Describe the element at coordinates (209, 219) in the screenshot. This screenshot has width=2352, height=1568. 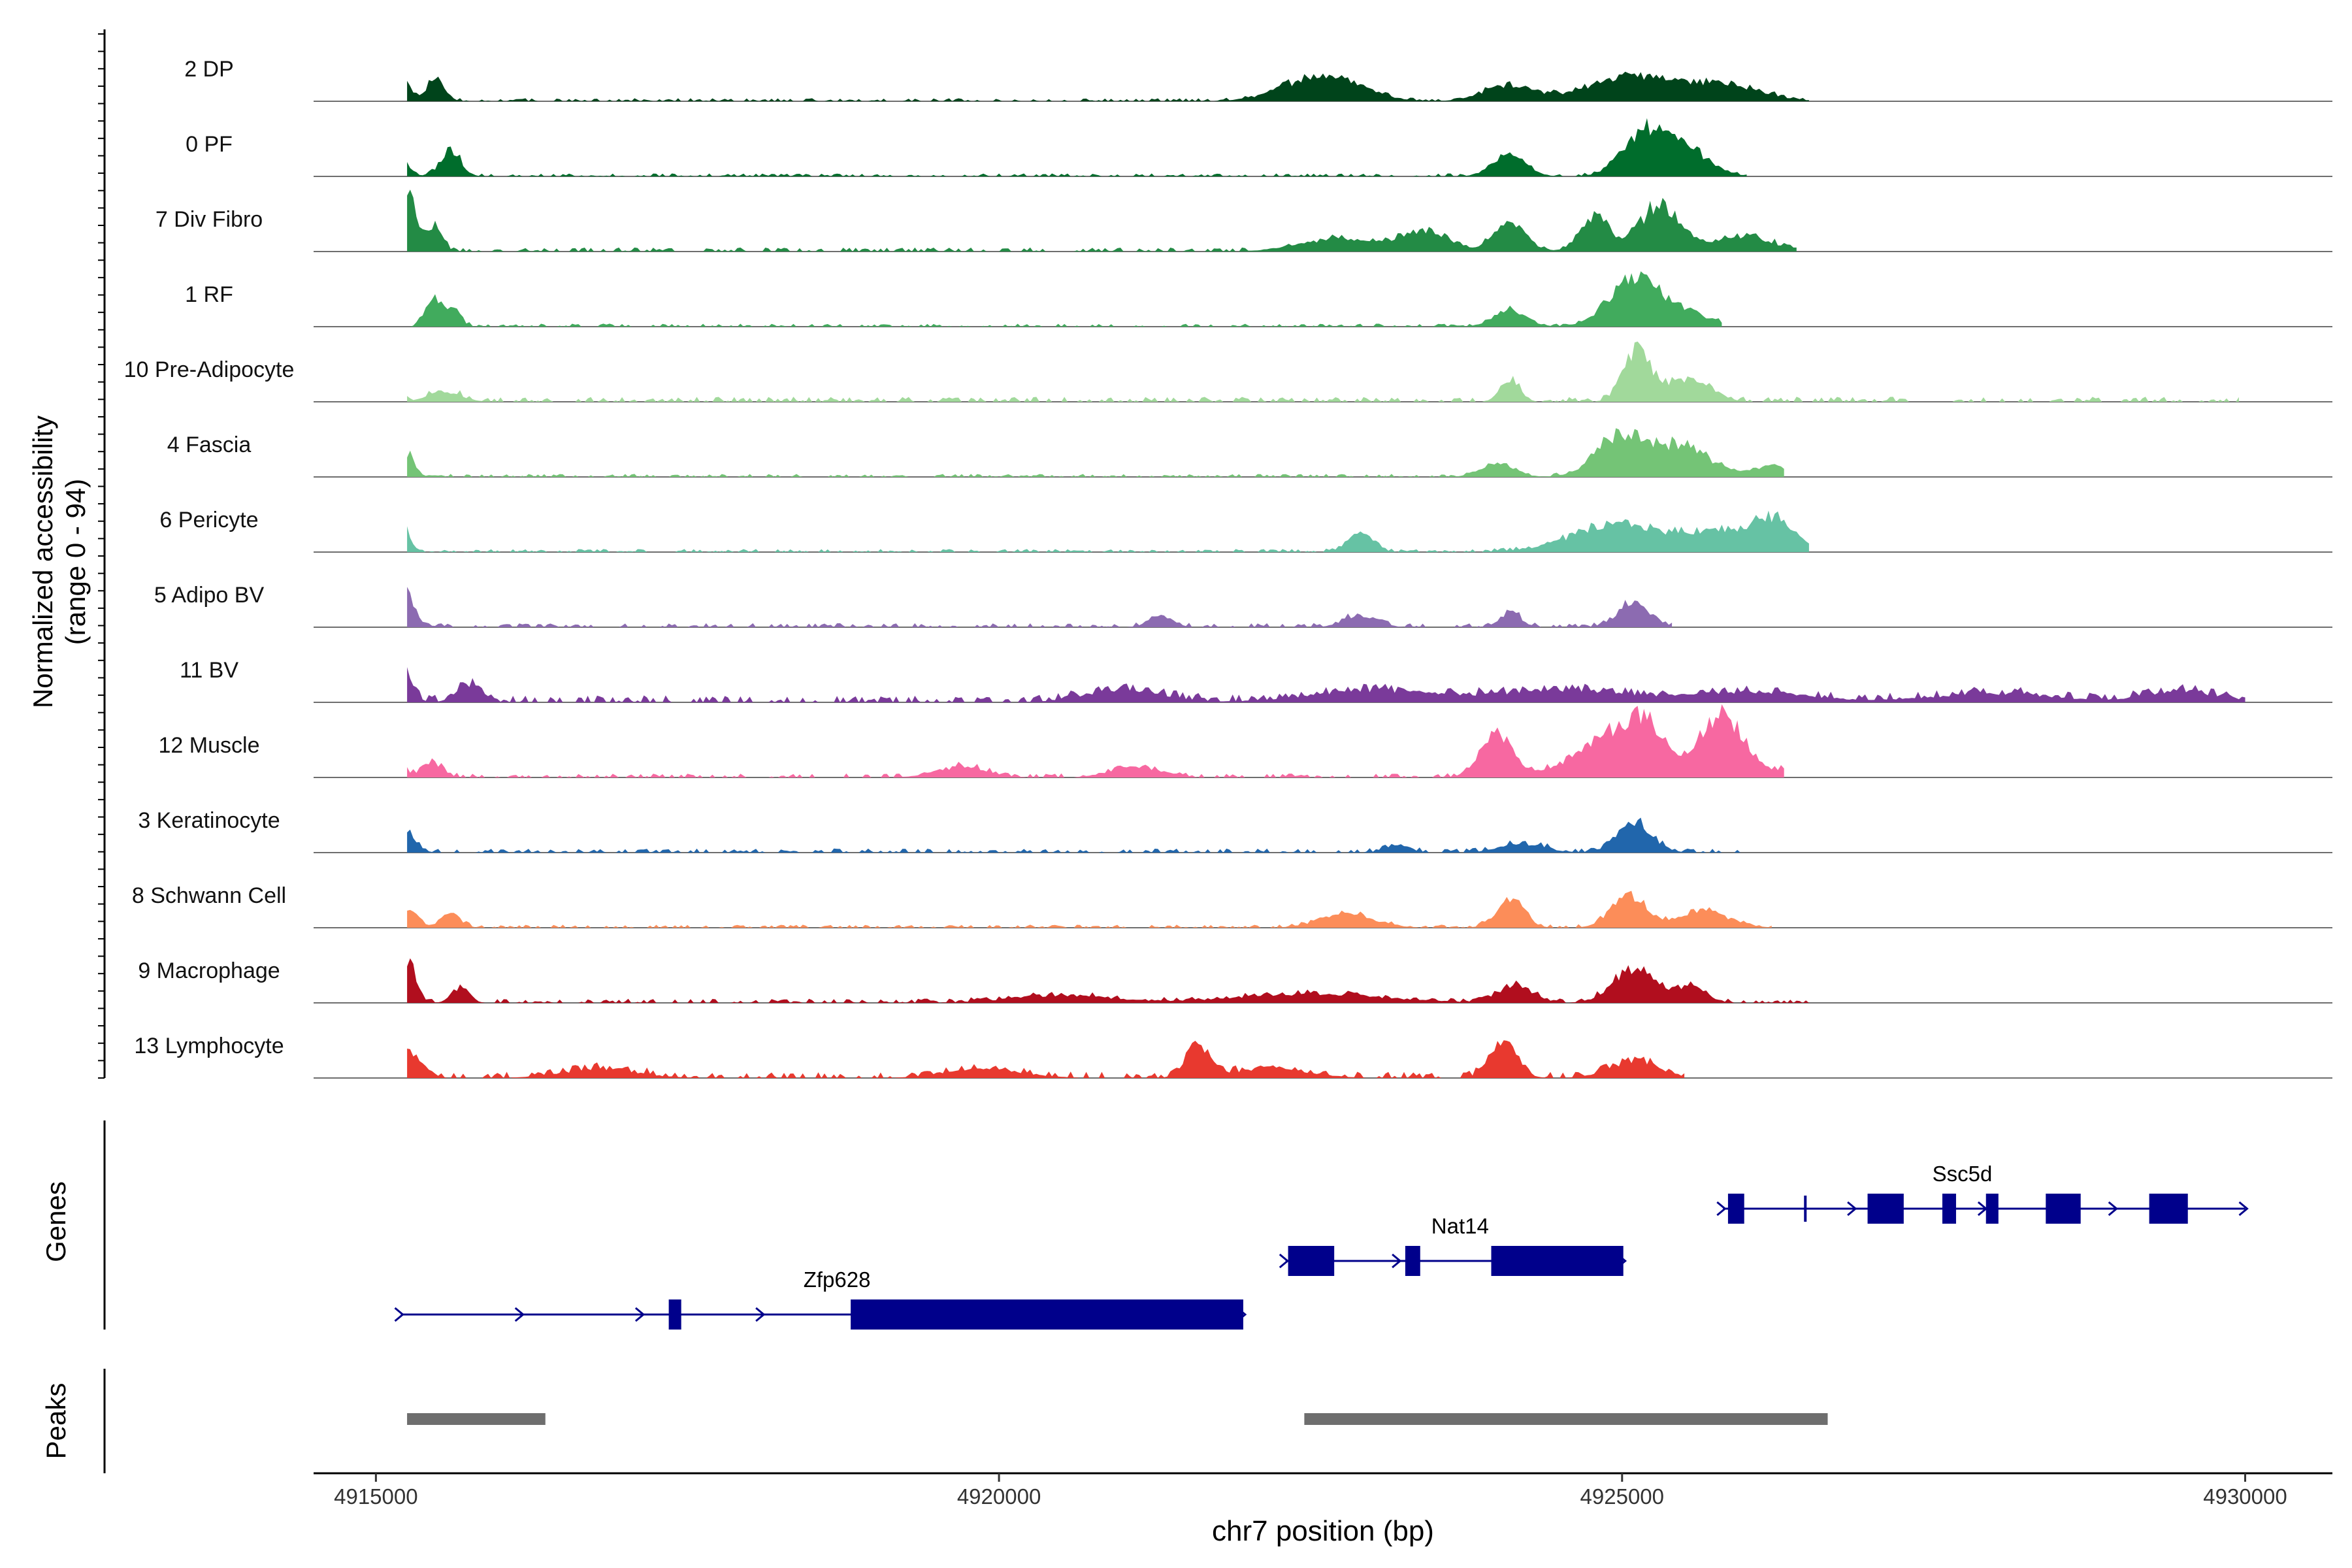
I see `track-label: 7 Div Fibro` at that location.